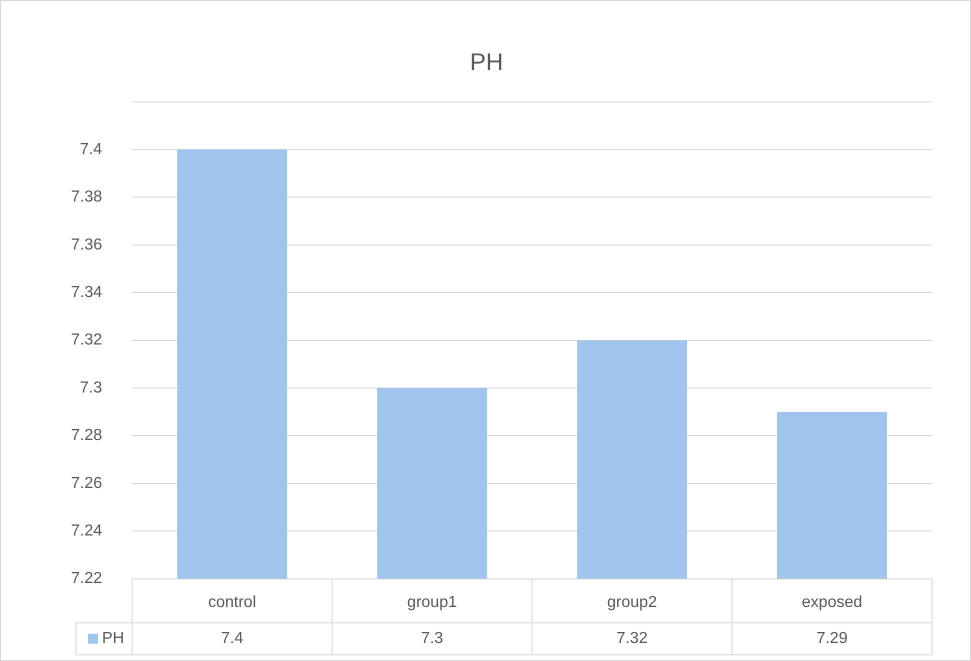  I want to click on data-label: 7.29, so click(832, 639).